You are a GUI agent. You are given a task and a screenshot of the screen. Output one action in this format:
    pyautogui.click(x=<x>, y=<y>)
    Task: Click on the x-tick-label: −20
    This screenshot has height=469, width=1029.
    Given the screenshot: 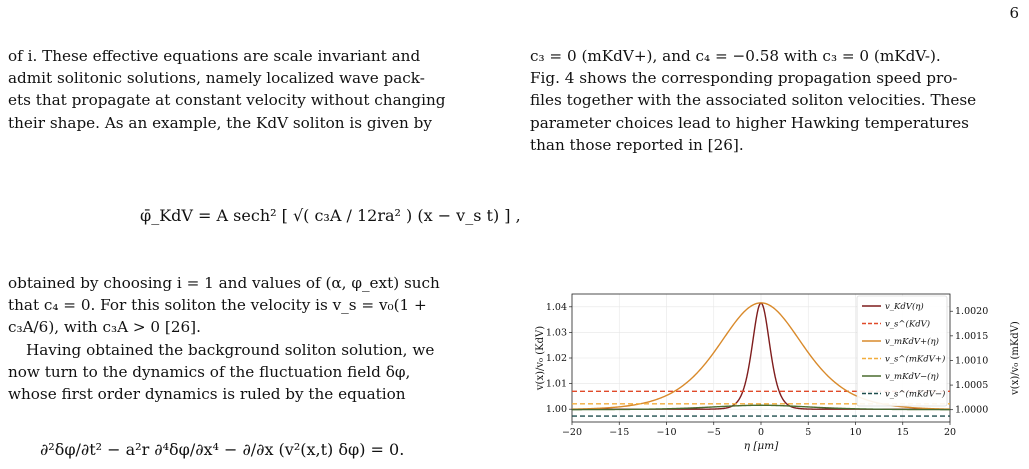 What is the action you would take?
    pyautogui.click(x=572, y=432)
    